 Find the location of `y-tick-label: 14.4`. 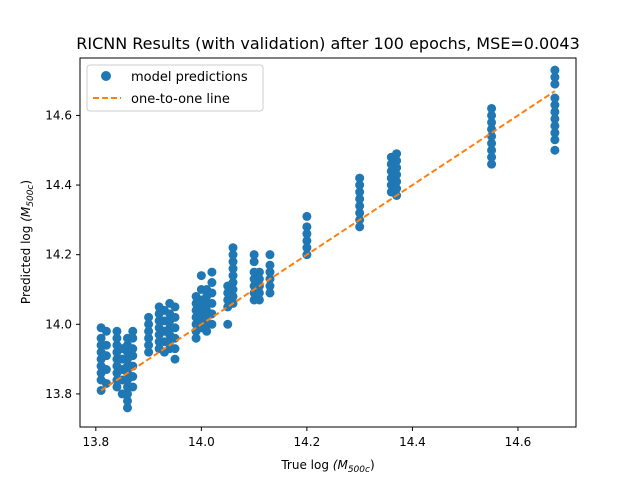

y-tick-label: 14.4 is located at coordinates (58, 185).